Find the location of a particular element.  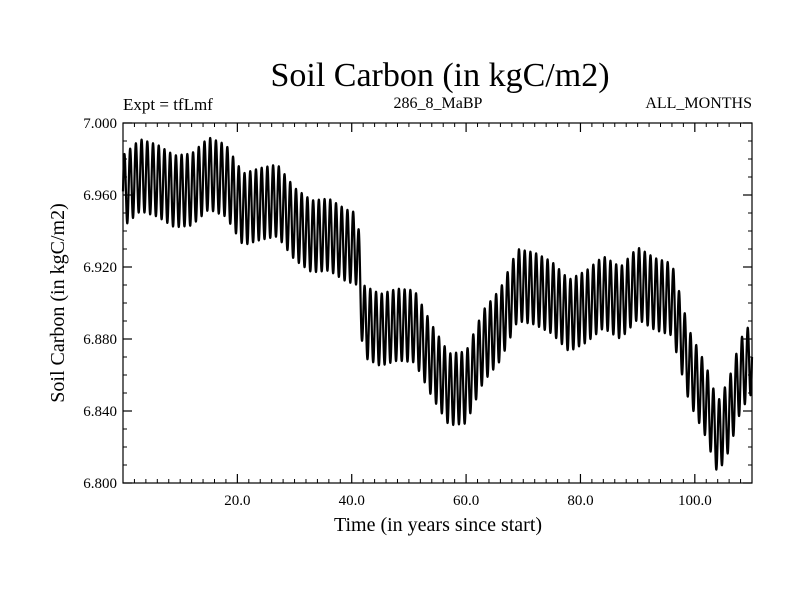

x-tick-label: 20.0 is located at coordinates (237, 501).